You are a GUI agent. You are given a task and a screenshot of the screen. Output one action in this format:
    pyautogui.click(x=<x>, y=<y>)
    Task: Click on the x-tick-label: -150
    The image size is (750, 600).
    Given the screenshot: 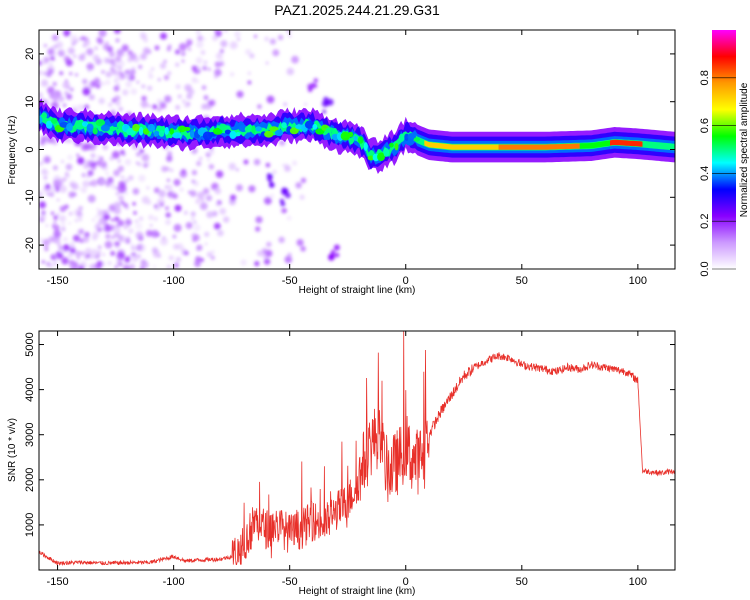 What is the action you would take?
    pyautogui.click(x=58, y=582)
    